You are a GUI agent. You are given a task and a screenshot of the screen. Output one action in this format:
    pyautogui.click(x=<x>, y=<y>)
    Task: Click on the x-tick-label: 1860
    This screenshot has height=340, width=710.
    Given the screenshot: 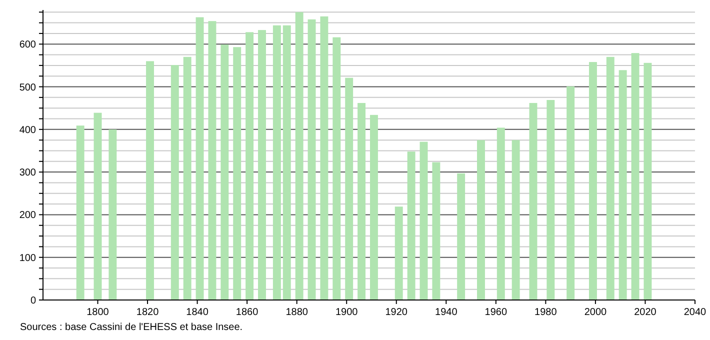 What is the action you would take?
    pyautogui.click(x=247, y=312)
    